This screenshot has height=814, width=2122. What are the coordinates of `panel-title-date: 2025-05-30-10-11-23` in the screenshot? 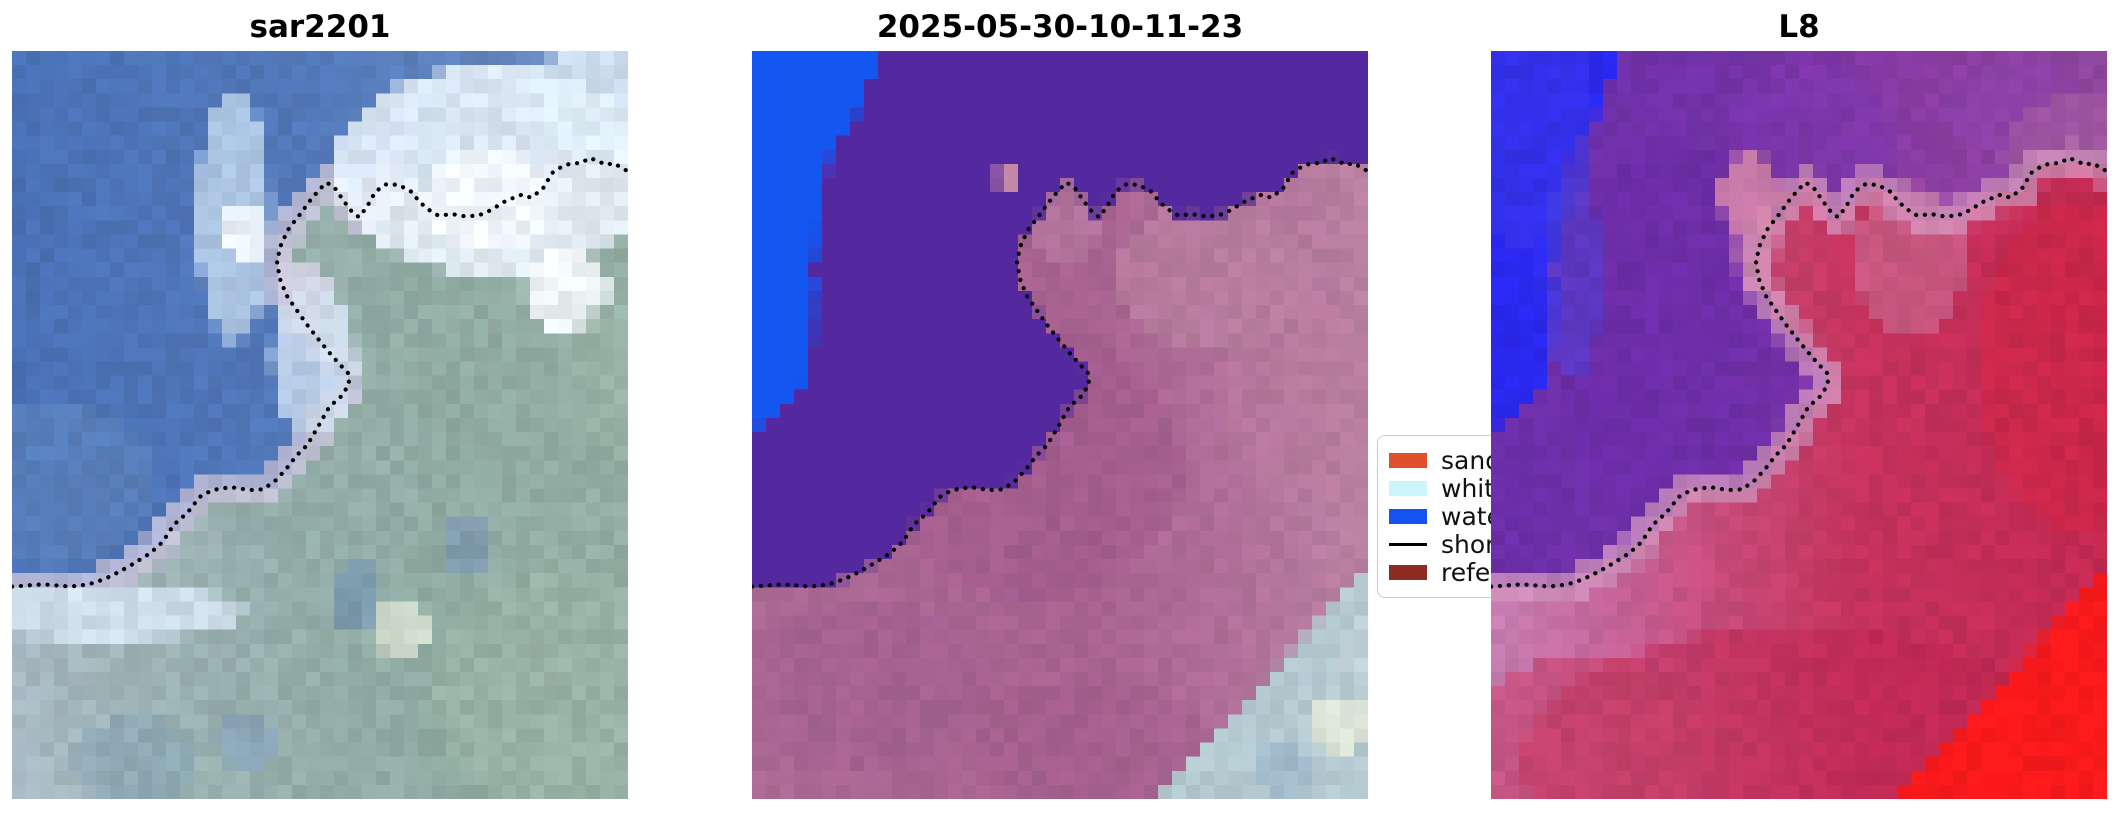 It's located at (1060, 27).